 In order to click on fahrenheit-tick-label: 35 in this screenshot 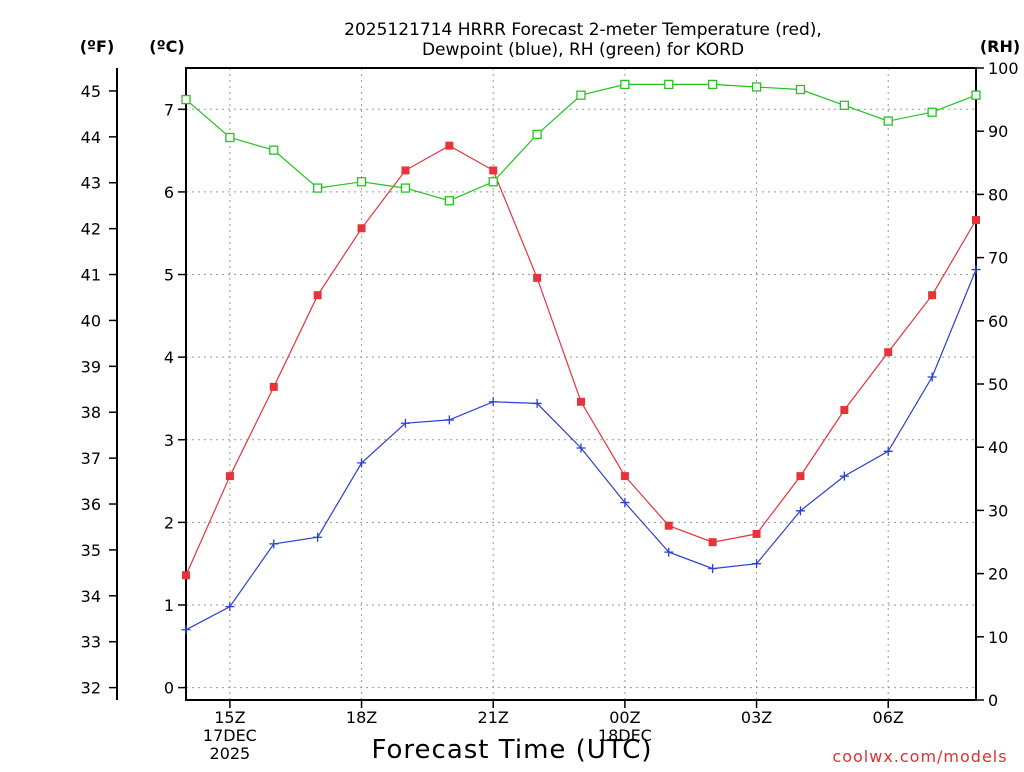, I will do `click(91, 550)`.